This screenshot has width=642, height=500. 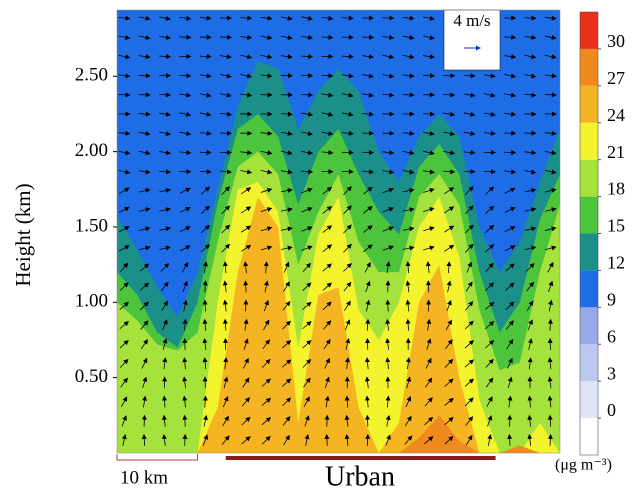 I want to click on urban-label: Urban, so click(x=360, y=476).